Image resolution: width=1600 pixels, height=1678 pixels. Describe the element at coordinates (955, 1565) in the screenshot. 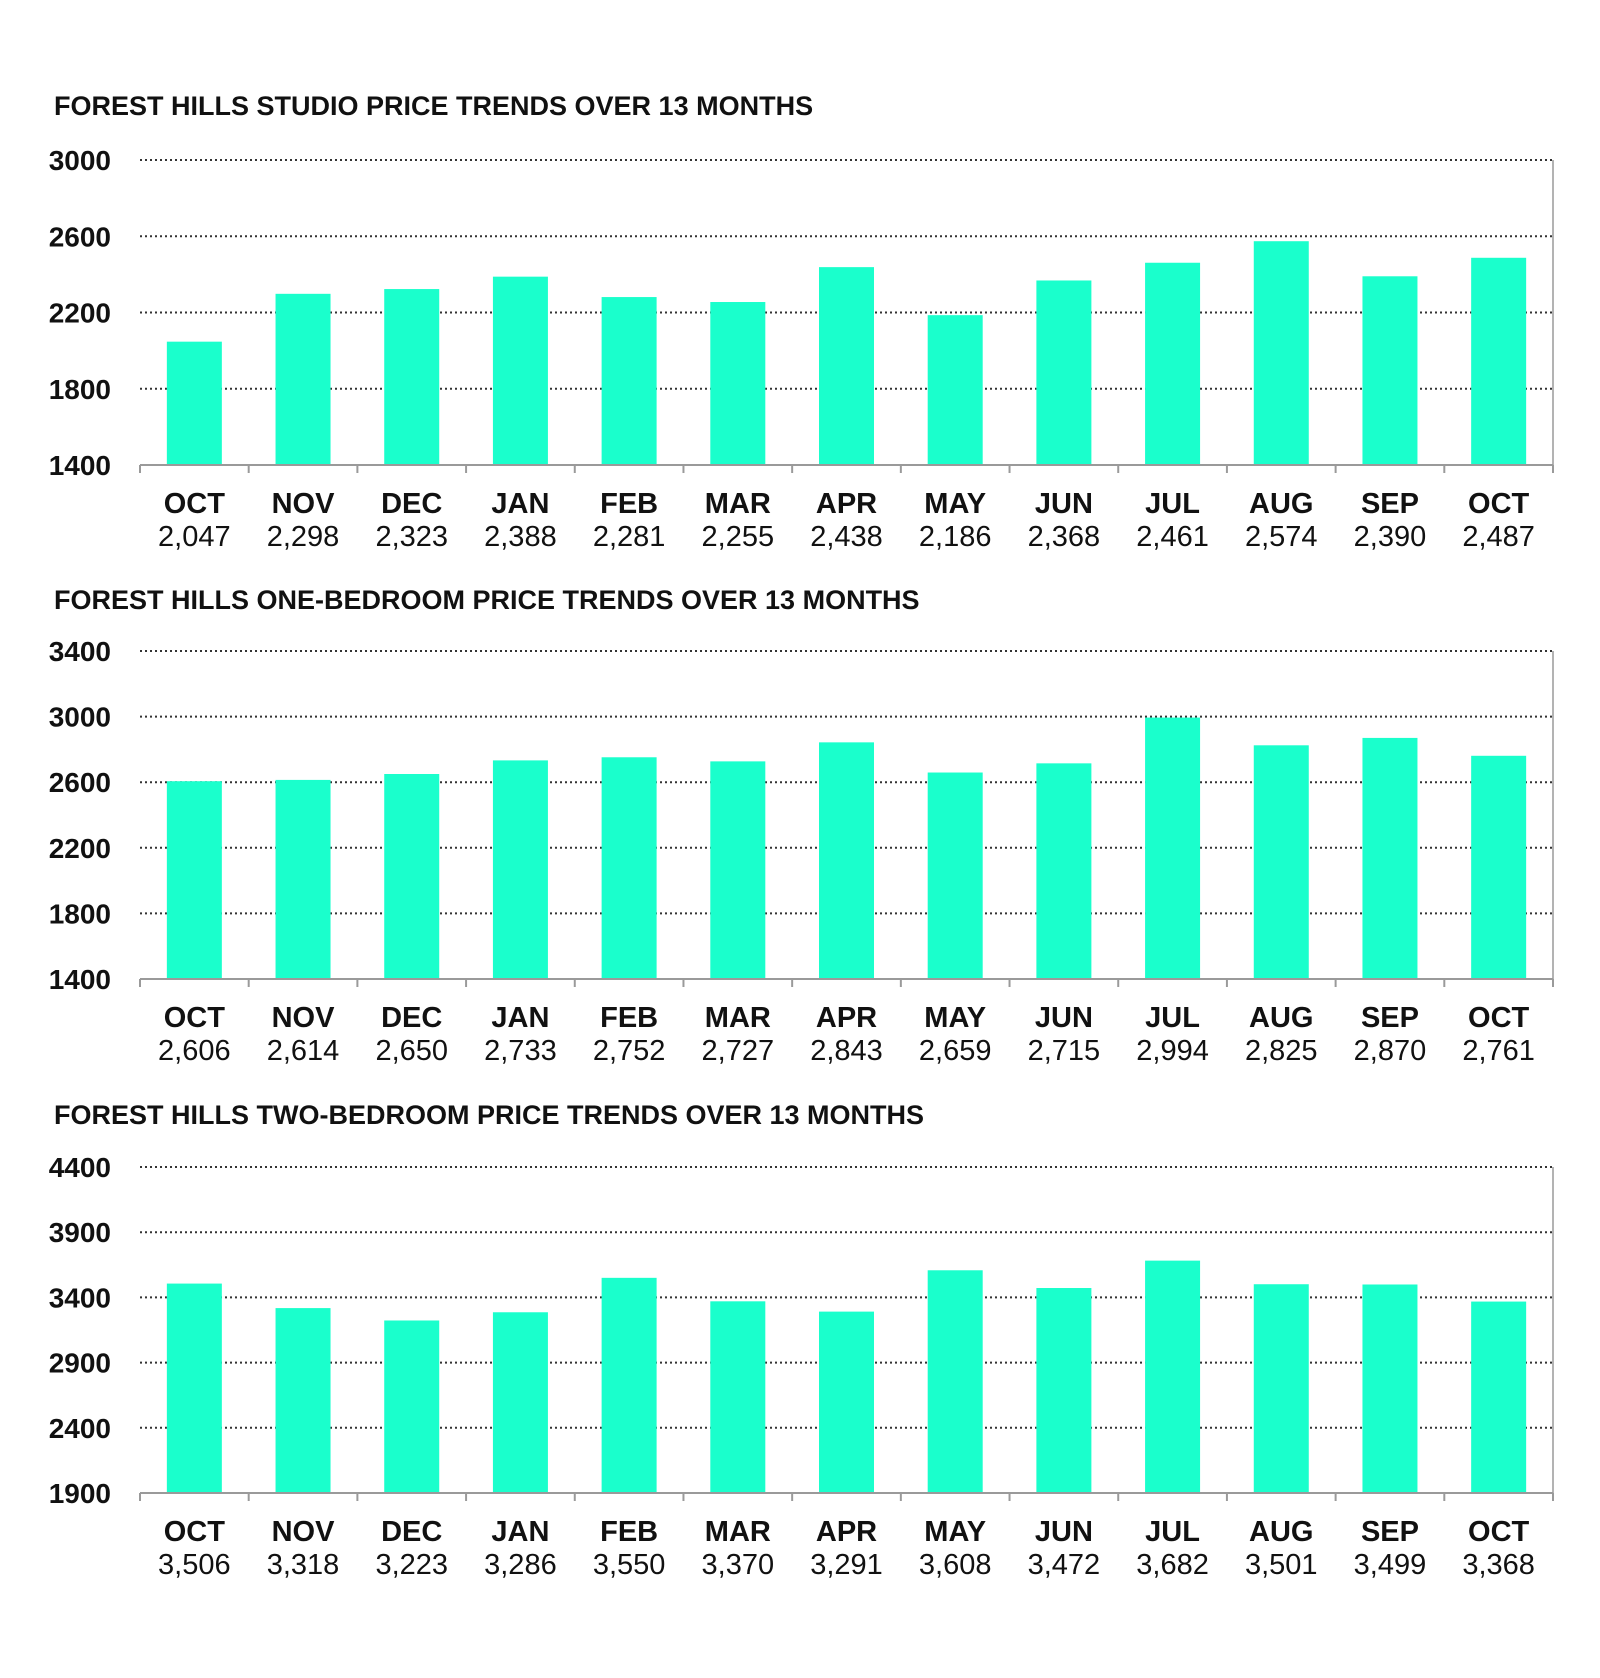

I see `x-value-label: 3,608` at that location.